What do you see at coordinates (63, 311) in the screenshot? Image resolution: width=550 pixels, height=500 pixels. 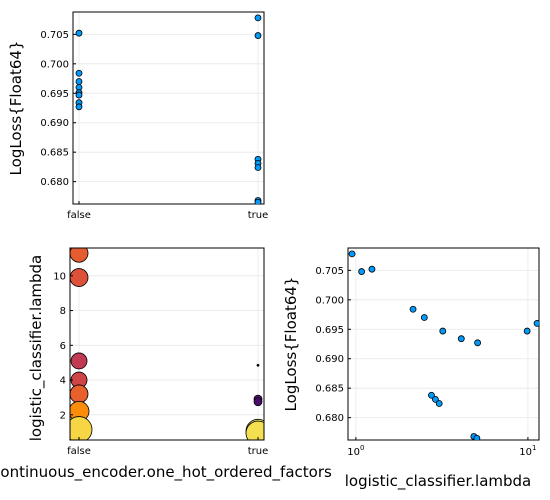 I see `y-tick-label: 8` at bounding box center [63, 311].